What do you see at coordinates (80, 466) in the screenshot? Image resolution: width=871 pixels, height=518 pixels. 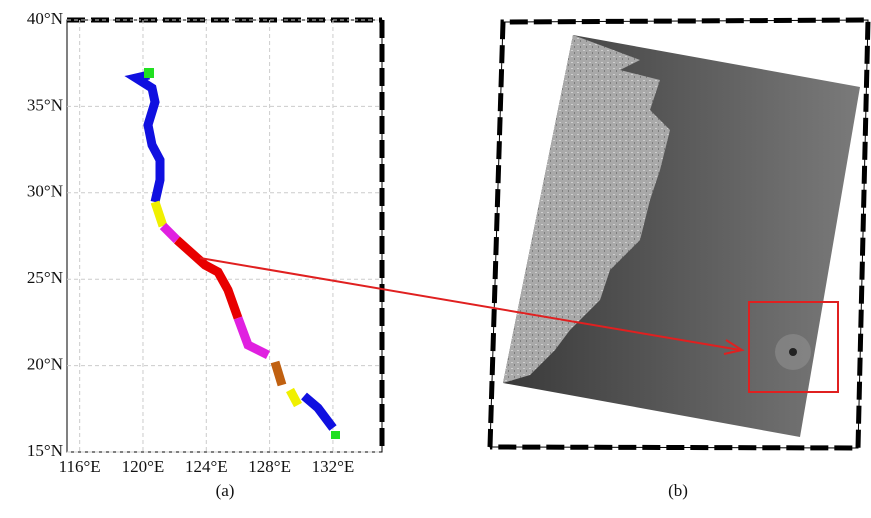 I see `lon-tick-label: 116°E` at bounding box center [80, 466].